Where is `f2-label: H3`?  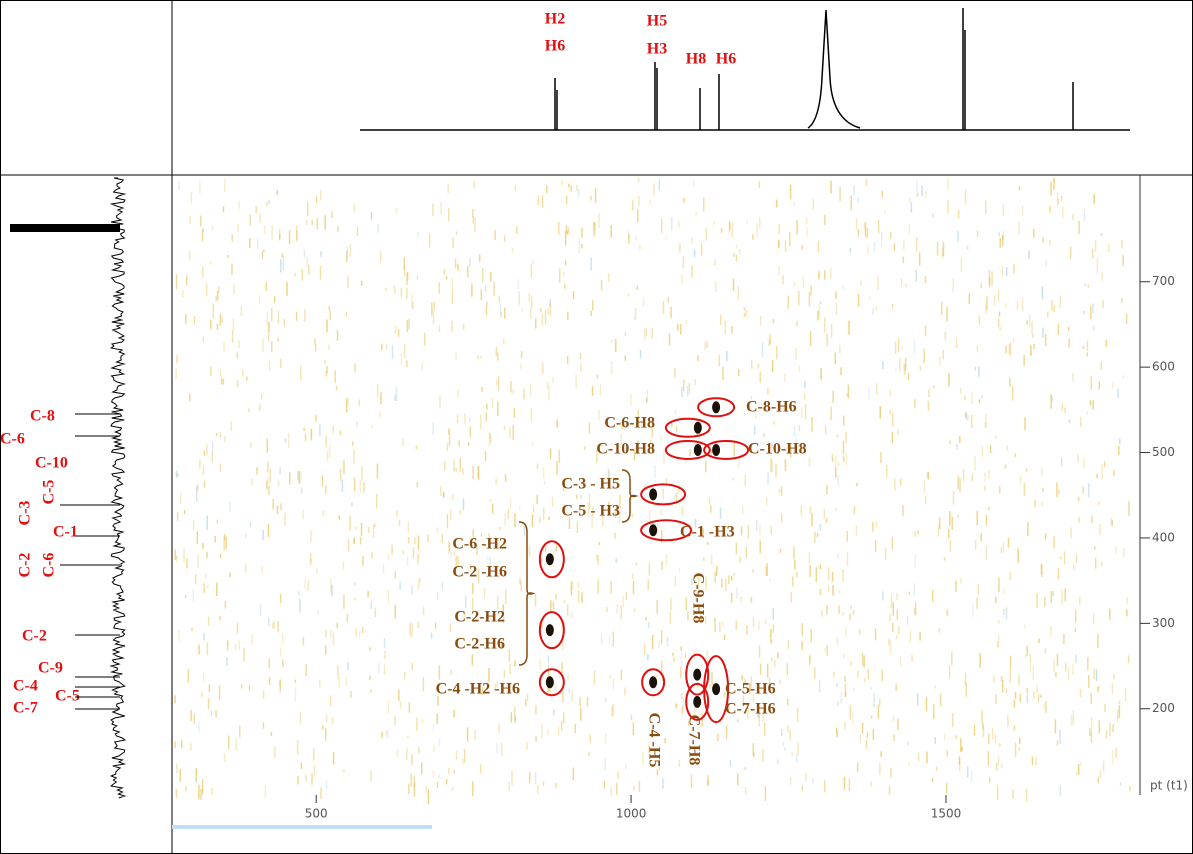 f2-label: H3 is located at coordinates (657, 49).